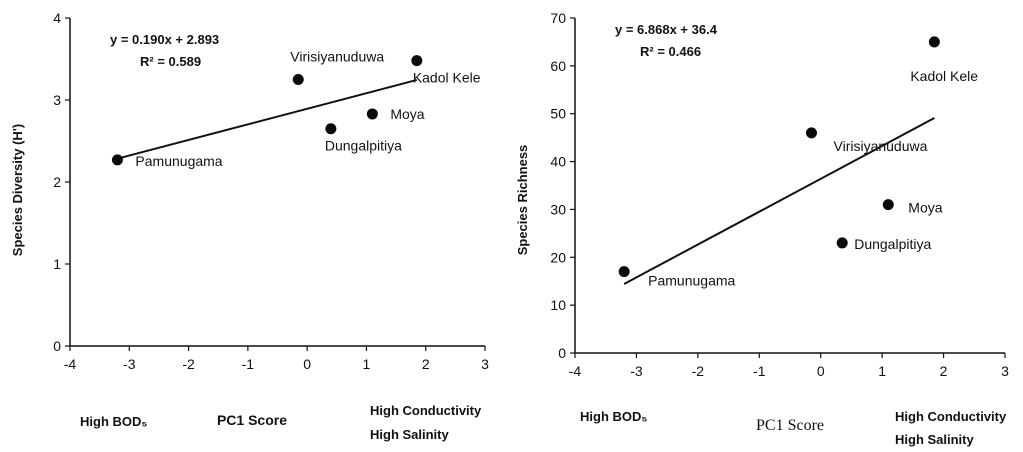  I want to click on equation-label: y = 0.190x + 2.893, so click(164, 39).